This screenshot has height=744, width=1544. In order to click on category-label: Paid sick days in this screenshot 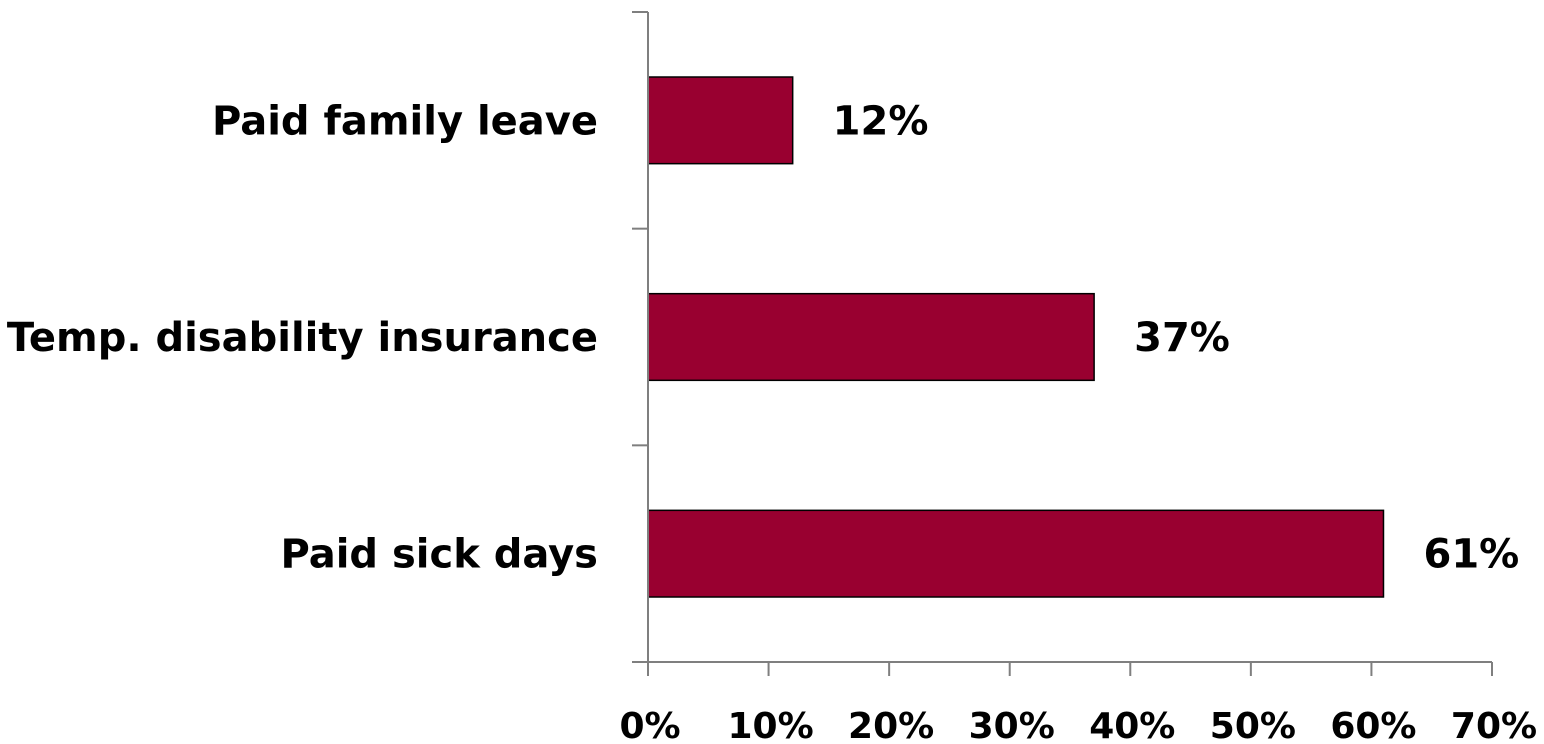, I will do `click(439, 555)`.